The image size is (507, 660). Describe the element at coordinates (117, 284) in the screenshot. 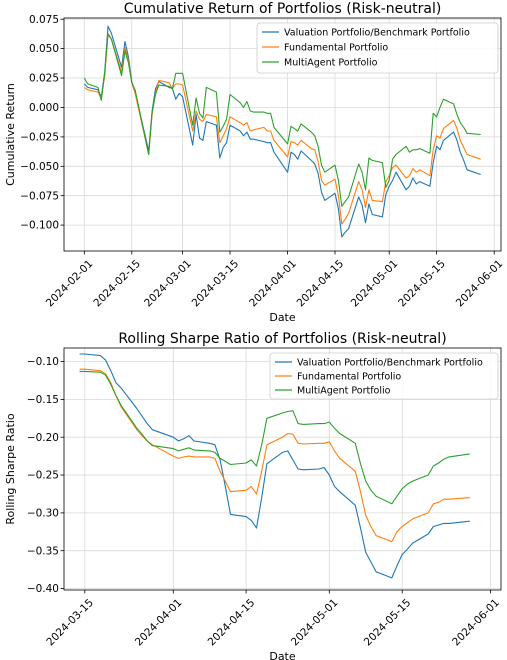

I see `x-tick-label: 2024-02-15` at that location.